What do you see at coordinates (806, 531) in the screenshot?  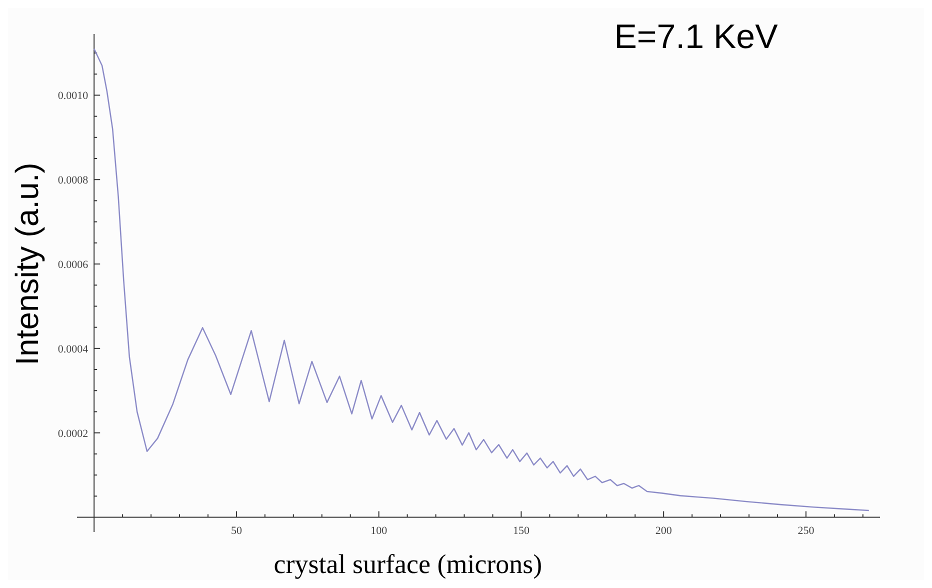 I see `x-tick-label: 250` at bounding box center [806, 531].